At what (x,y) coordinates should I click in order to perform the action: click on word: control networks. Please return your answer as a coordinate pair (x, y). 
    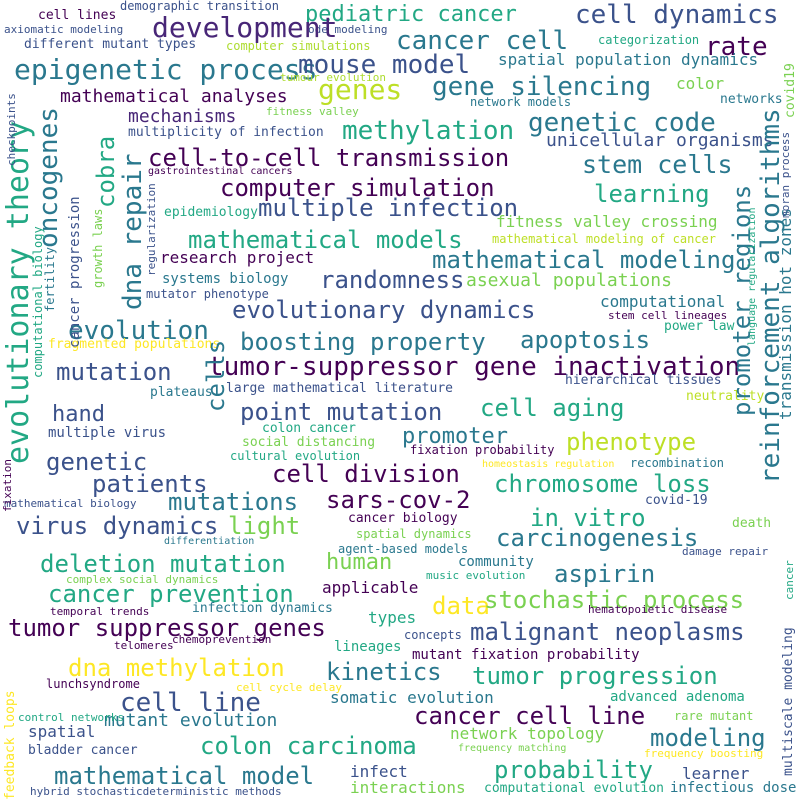
    Looking at the image, I should click on (71, 717).